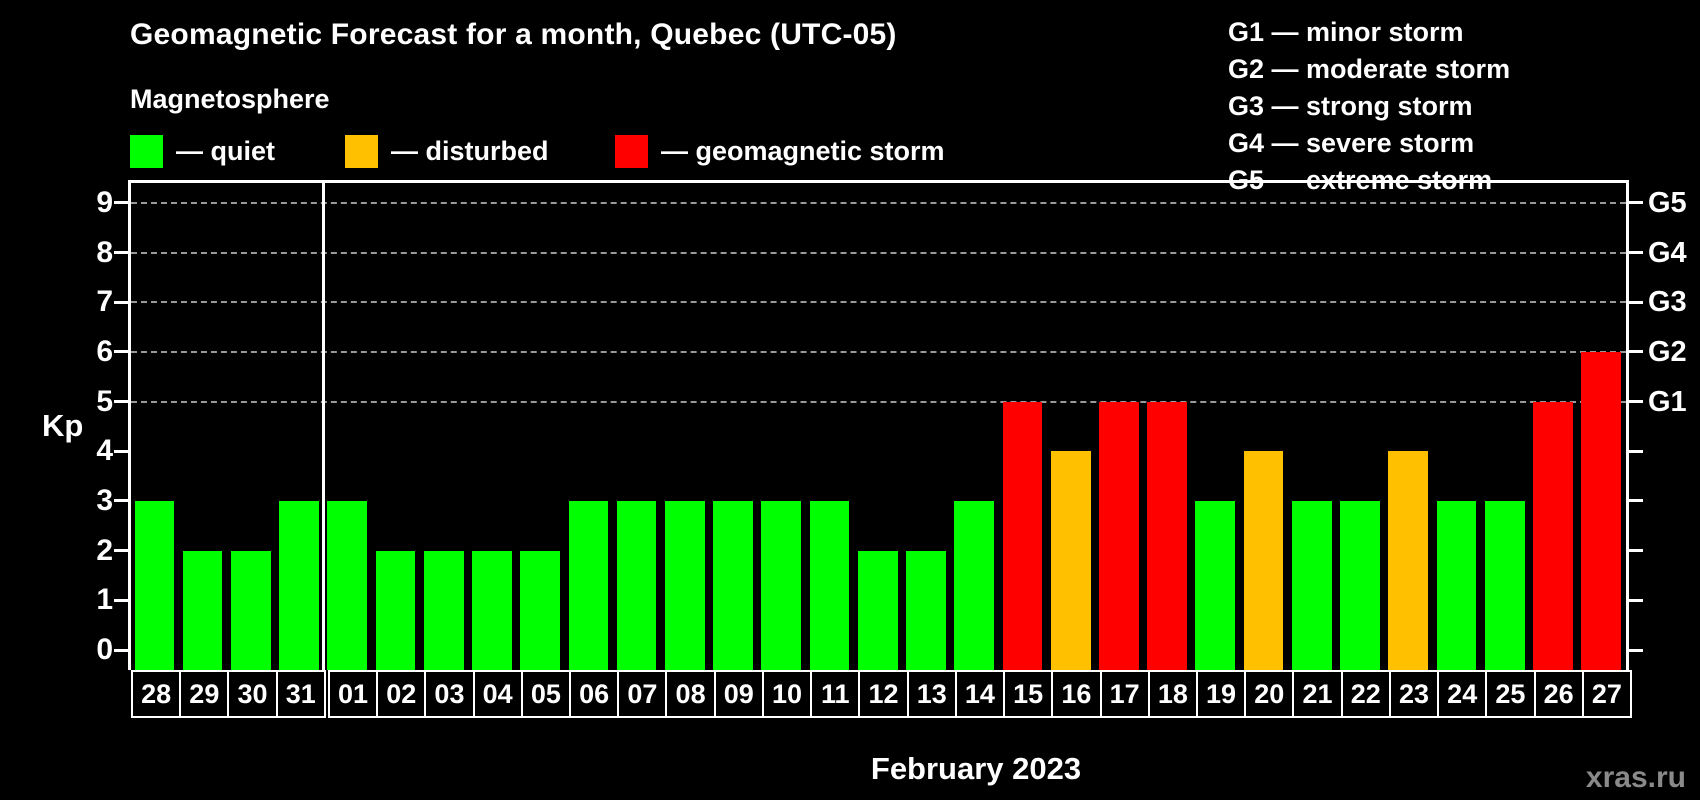 The height and width of the screenshot is (800, 1700). Describe the element at coordinates (252, 694) in the screenshot. I see `day-cell-30: 30` at that location.